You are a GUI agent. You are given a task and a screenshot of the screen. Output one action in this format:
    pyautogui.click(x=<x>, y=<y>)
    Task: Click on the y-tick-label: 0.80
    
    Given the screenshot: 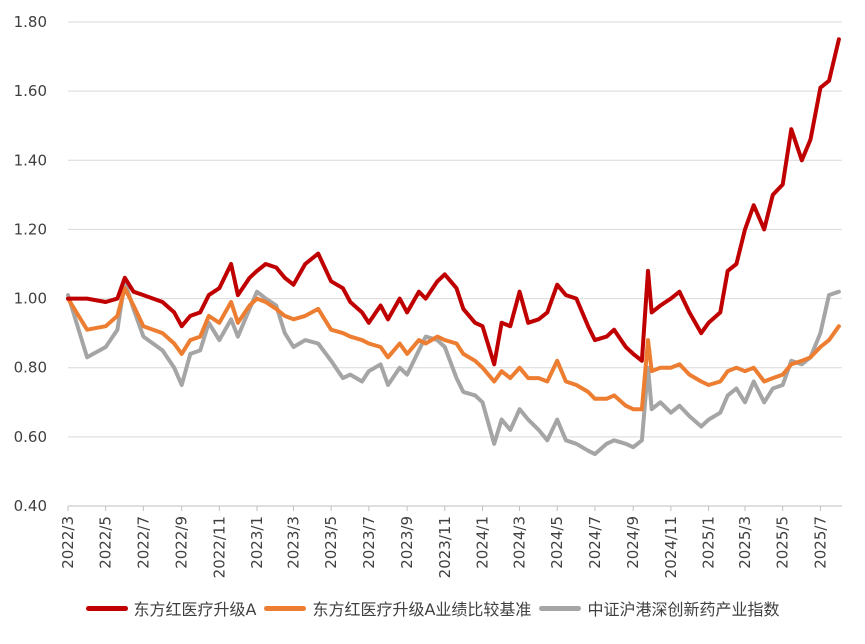 What is the action you would take?
    pyautogui.click(x=30, y=368)
    